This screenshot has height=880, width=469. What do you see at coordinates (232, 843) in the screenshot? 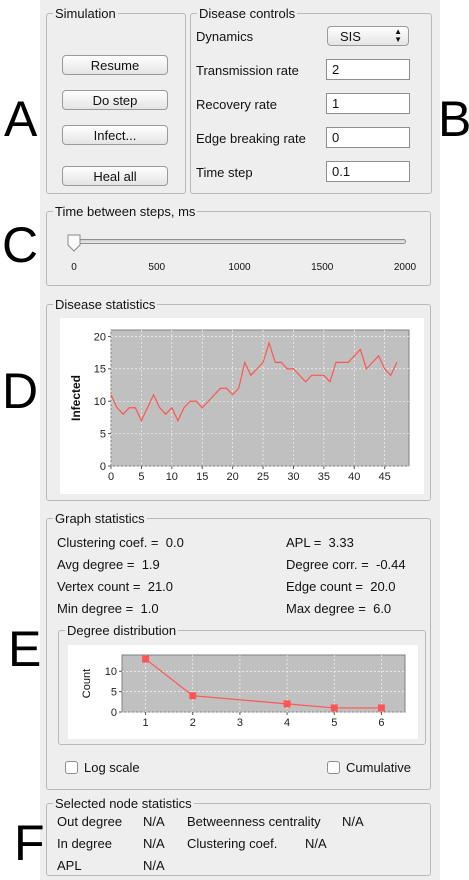
I see `node-clustering-label: Clustering coef.` at bounding box center [232, 843].